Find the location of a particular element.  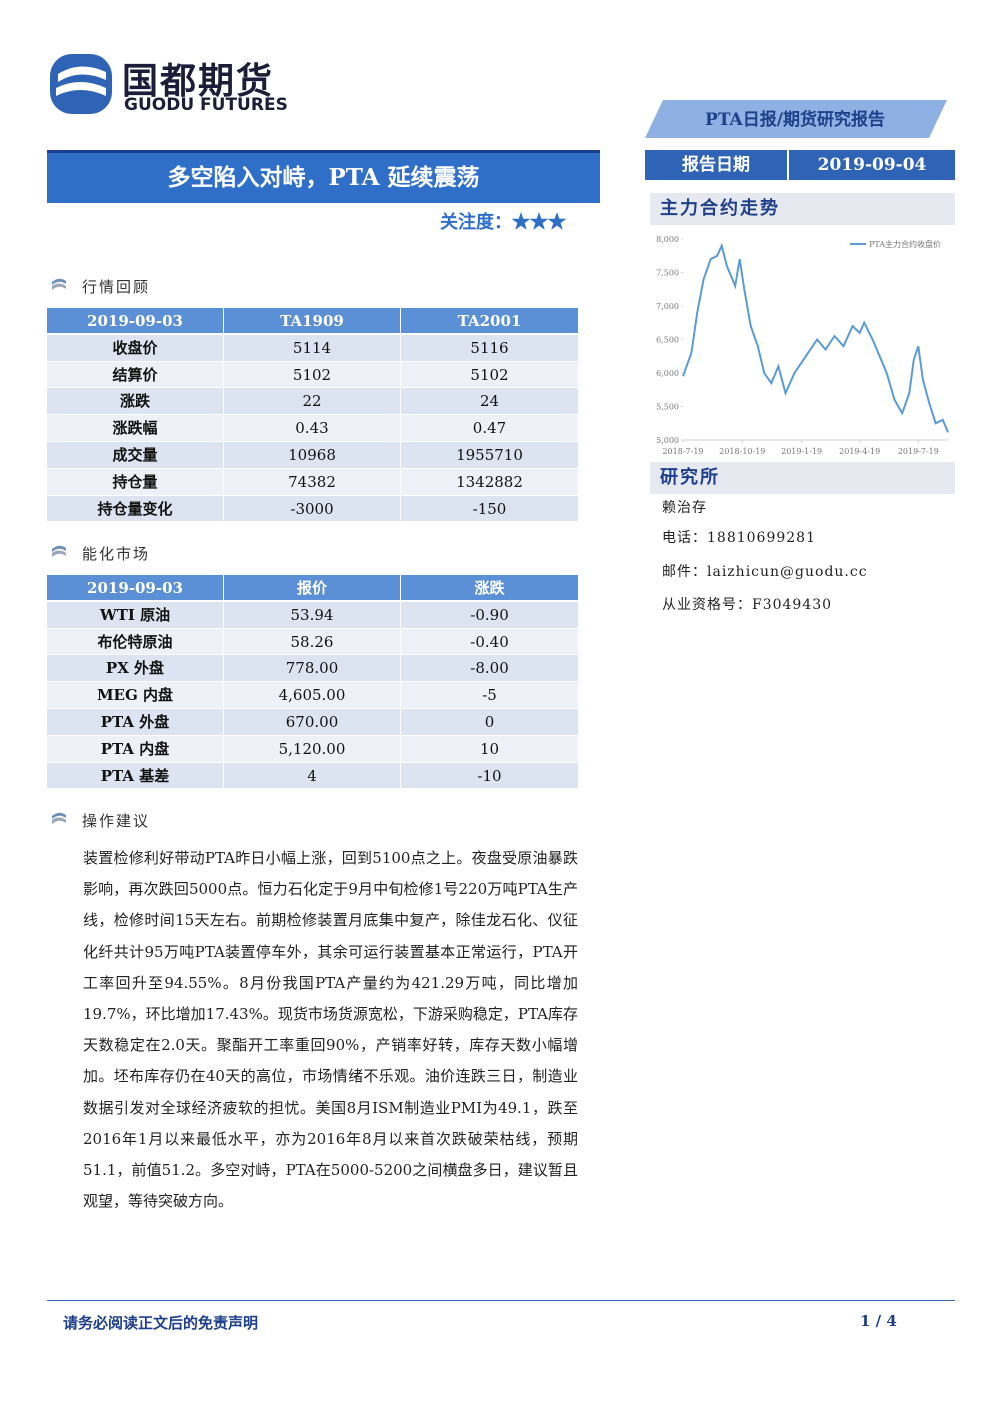

y-tick-label: 8,000 is located at coordinates (667, 239).